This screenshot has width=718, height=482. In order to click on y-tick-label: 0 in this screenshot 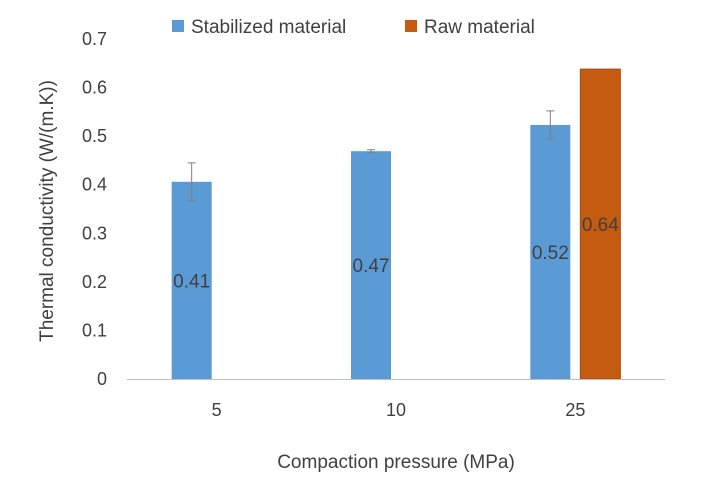, I will do `click(102, 379)`.